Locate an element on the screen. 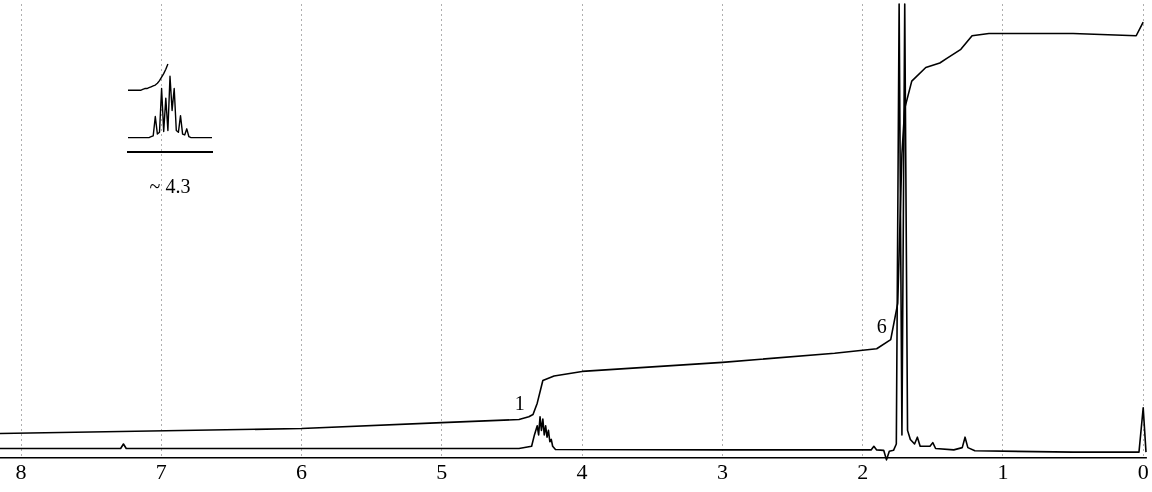  x-axis-title: ~ 4.3 is located at coordinates (170, 186).